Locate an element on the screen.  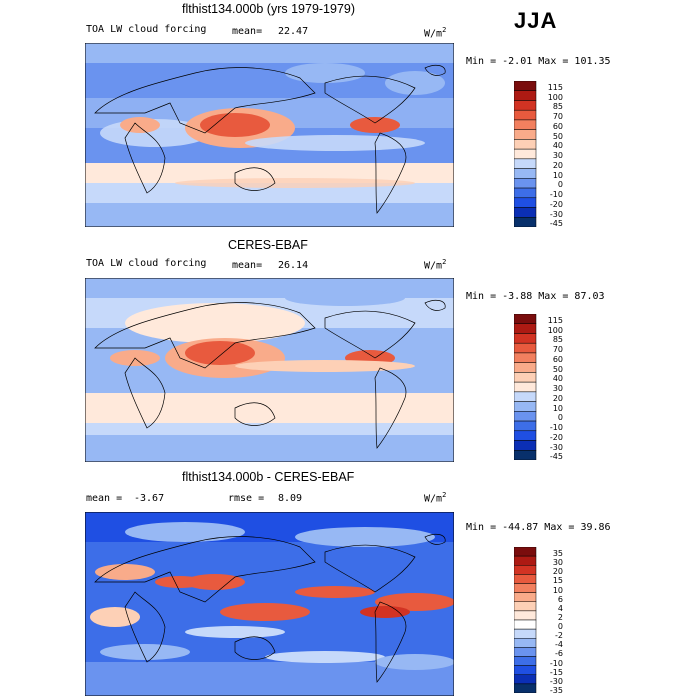
panel-1-field-label: TOA LW cloud forcing is located at coordinates (146, 29).